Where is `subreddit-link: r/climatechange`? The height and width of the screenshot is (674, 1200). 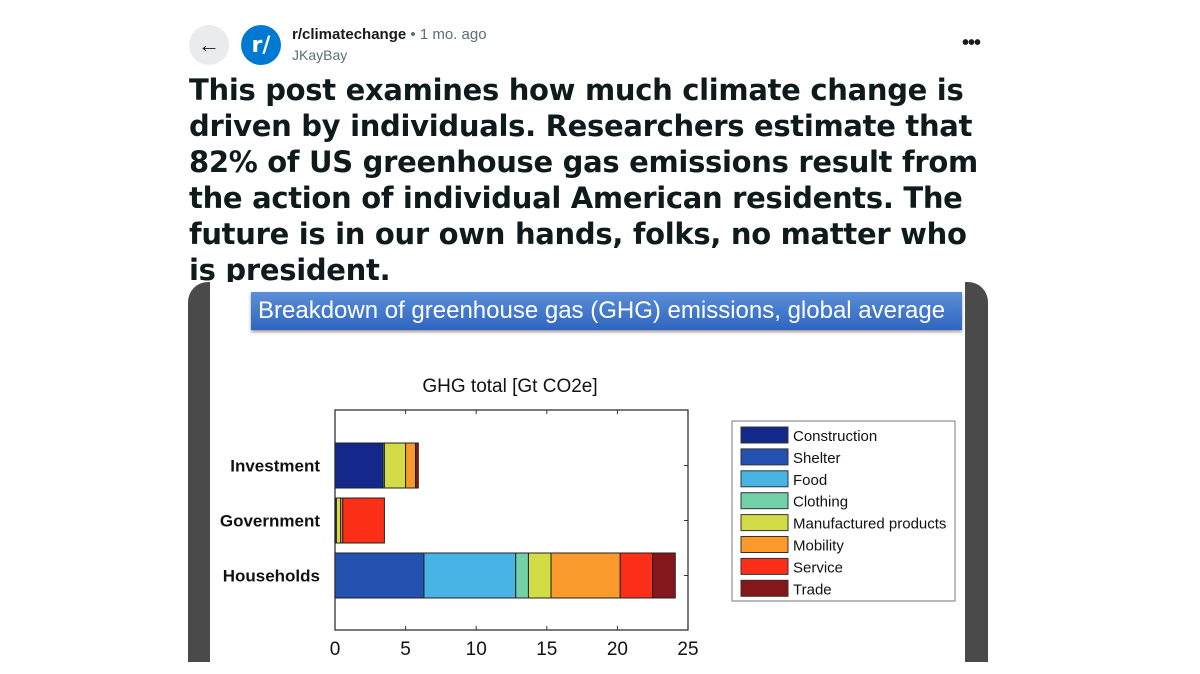 subreddit-link: r/climatechange is located at coordinates (349, 34).